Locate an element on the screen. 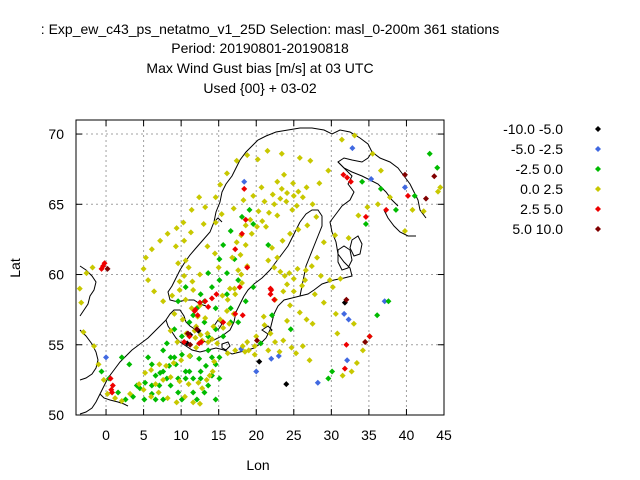  y-tick-label: 55 is located at coordinates (56, 345).